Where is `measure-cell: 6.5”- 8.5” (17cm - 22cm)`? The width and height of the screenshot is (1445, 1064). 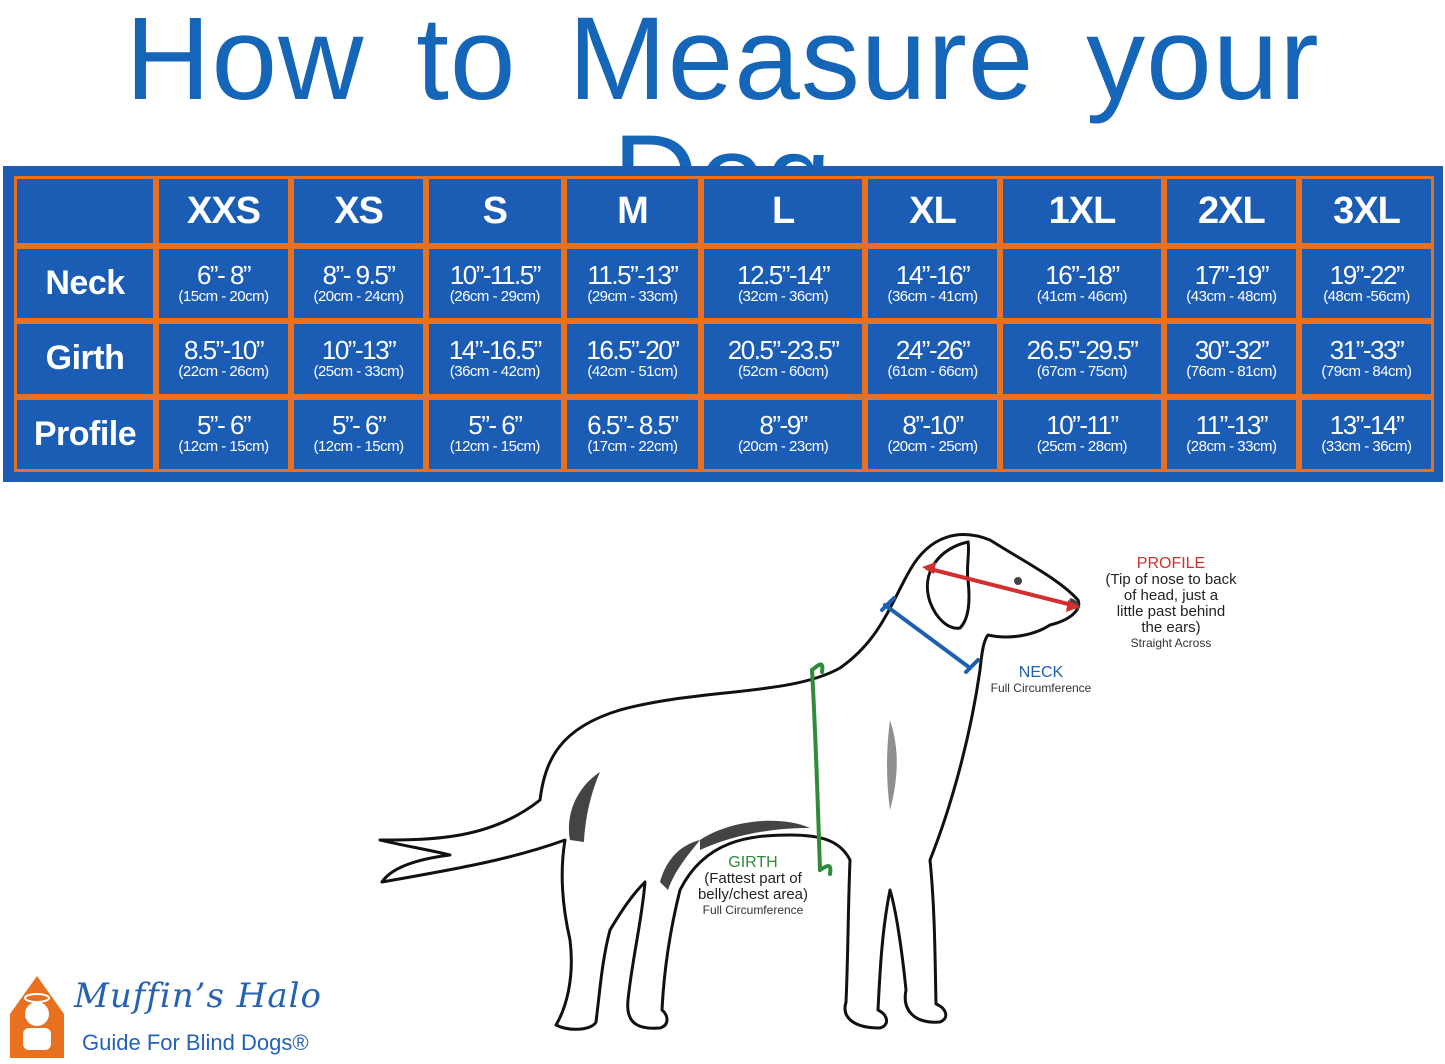 measure-cell: 6.5”- 8.5” (17cm - 22cm) is located at coordinates (632, 434).